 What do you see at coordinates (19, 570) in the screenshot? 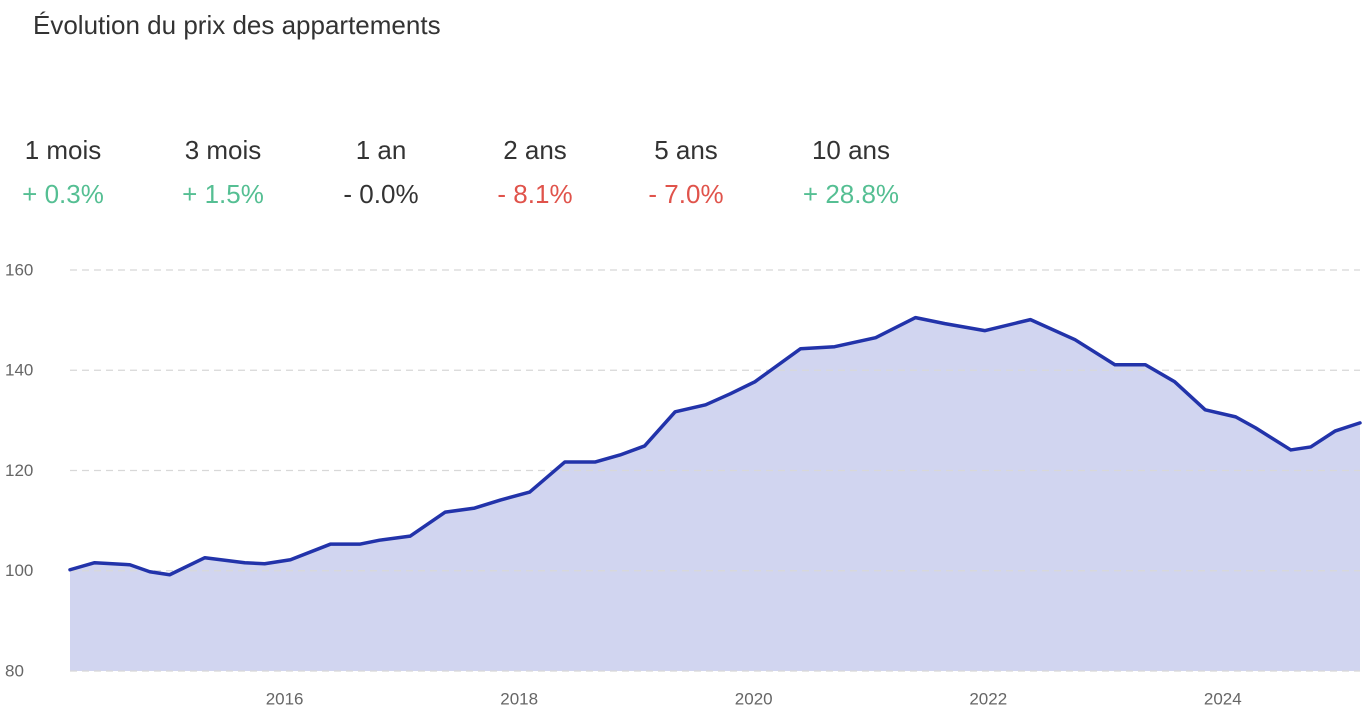
I see `y-tick-label: 100` at bounding box center [19, 570].